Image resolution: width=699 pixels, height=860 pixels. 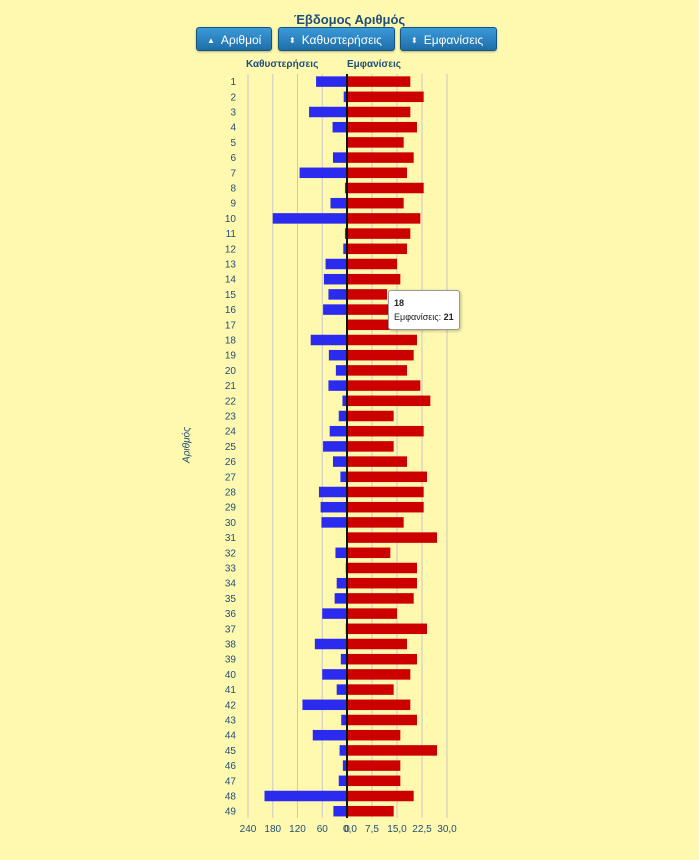 What do you see at coordinates (231, 234) in the screenshot?
I see `category-label: 11` at bounding box center [231, 234].